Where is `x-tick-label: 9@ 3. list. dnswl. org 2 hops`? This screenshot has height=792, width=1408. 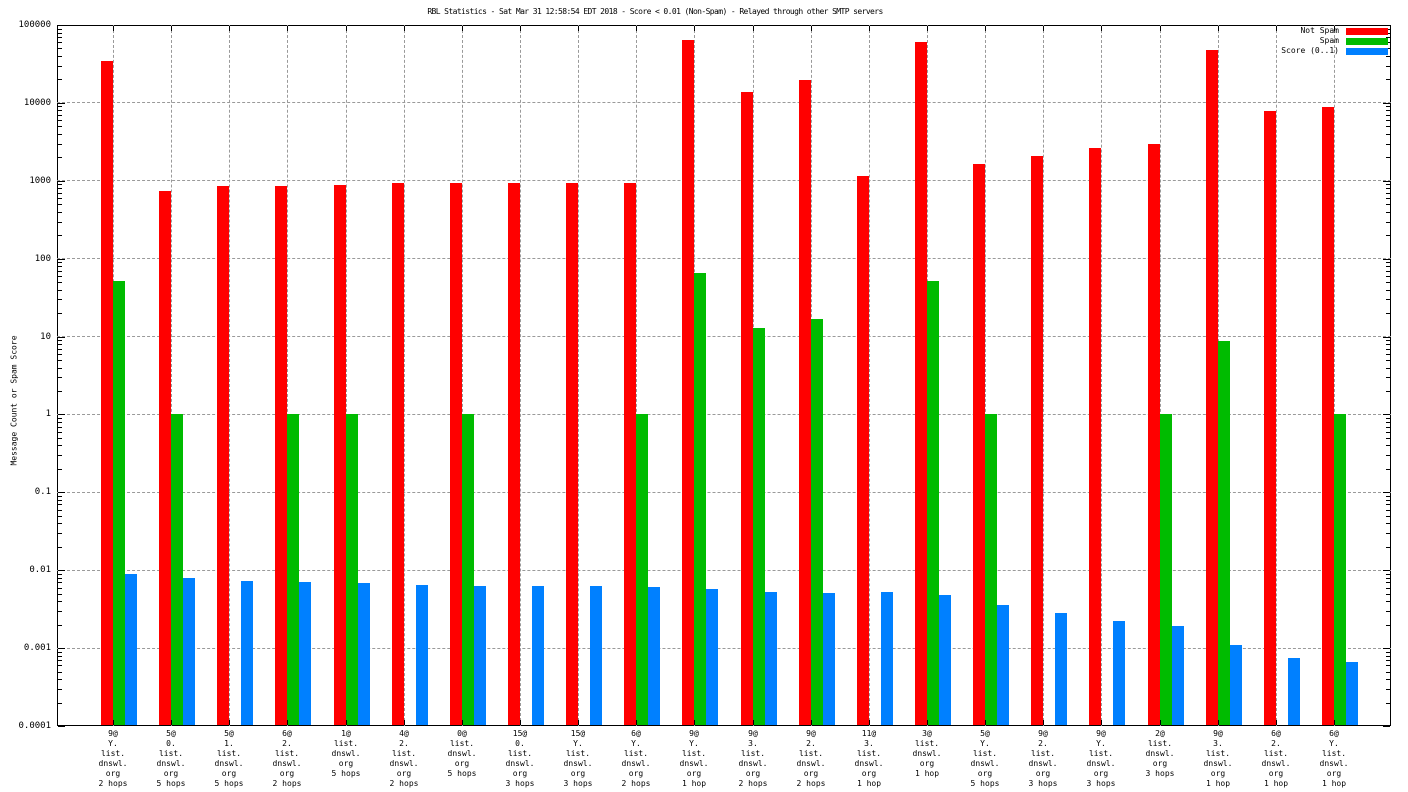 x-tick-label: 9@ 3. list. dnswl. org 2 hops is located at coordinates (753, 758).